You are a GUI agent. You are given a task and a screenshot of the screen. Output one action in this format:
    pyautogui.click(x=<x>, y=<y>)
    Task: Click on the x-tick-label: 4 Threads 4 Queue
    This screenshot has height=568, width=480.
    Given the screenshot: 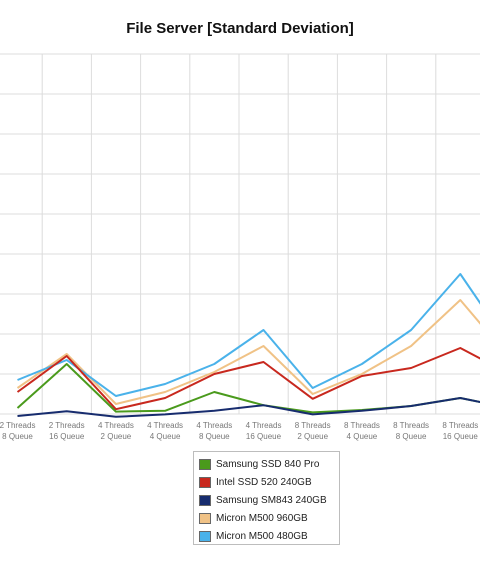 What is the action you would take?
    pyautogui.click(x=165, y=431)
    